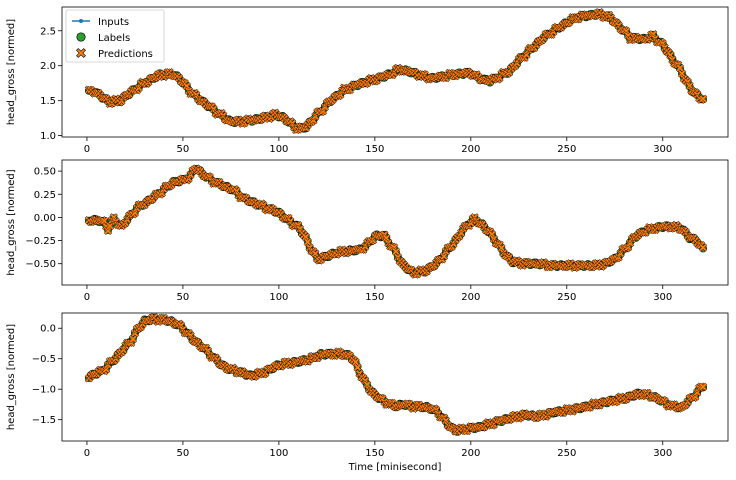 The width and height of the screenshot is (736, 480). Describe the element at coordinates (81, 53) in the screenshot. I see `legend-predictions-marker` at that location.